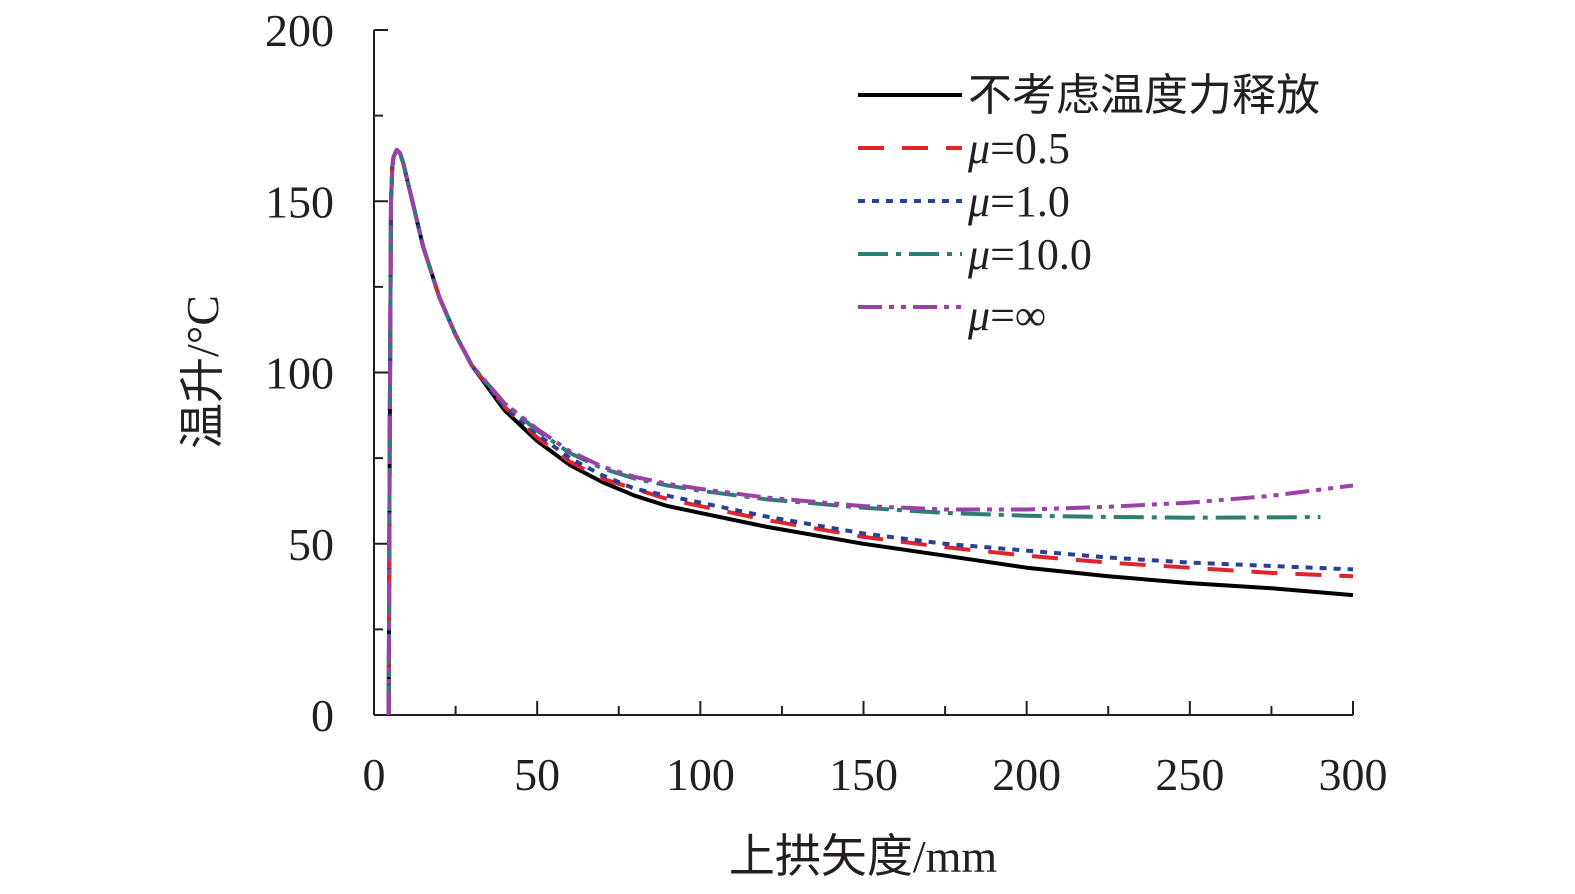 This screenshot has height=894, width=1575. I want to click on x-tick-label: 300, so click(1353, 774).